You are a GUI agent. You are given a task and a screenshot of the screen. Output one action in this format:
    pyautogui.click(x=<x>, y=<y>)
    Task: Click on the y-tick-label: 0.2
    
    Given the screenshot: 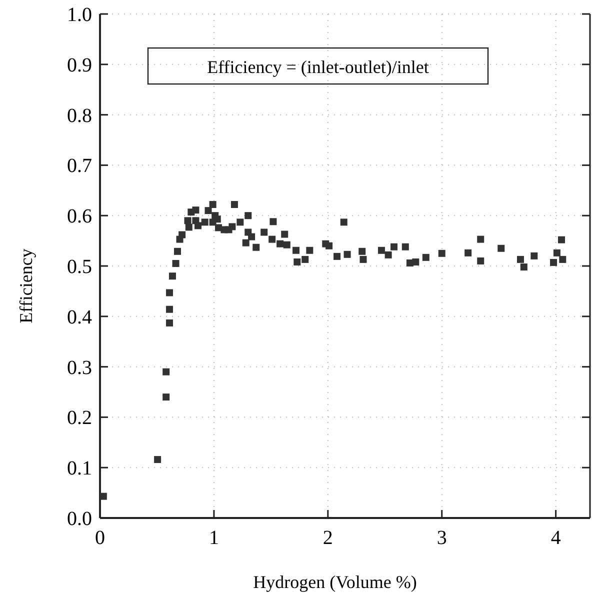 What is the action you would take?
    pyautogui.click(x=79, y=418)
    